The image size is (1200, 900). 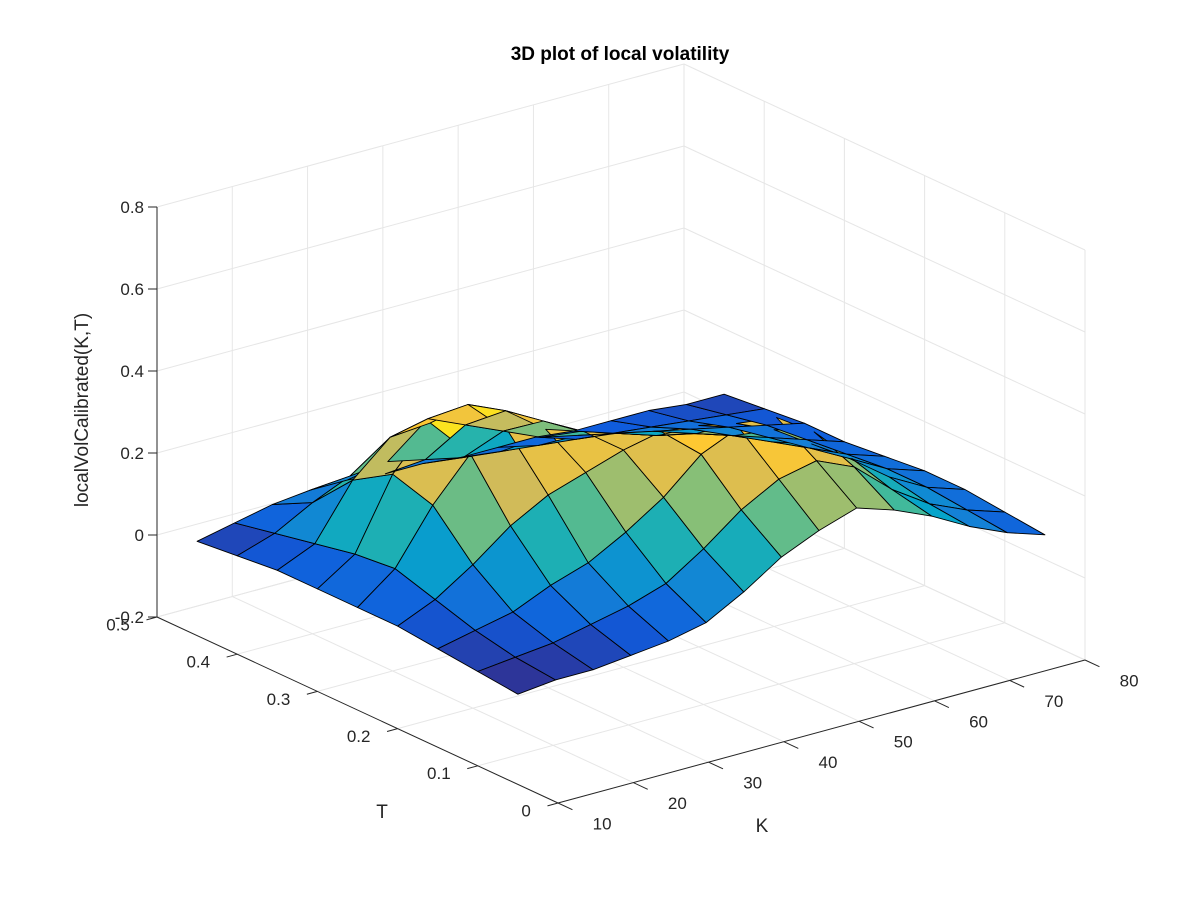 I want to click on z-tick-label: 0, so click(x=139, y=535).